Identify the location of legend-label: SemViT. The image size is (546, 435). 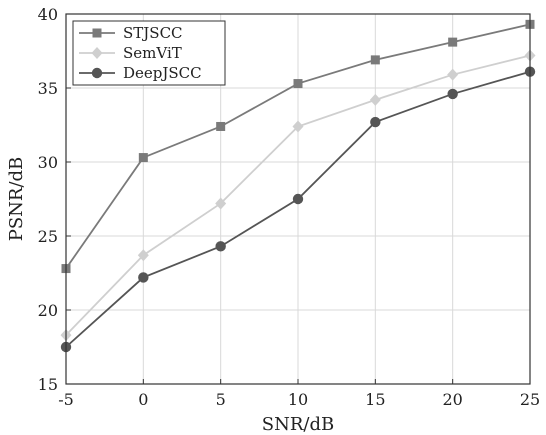
(152, 53).